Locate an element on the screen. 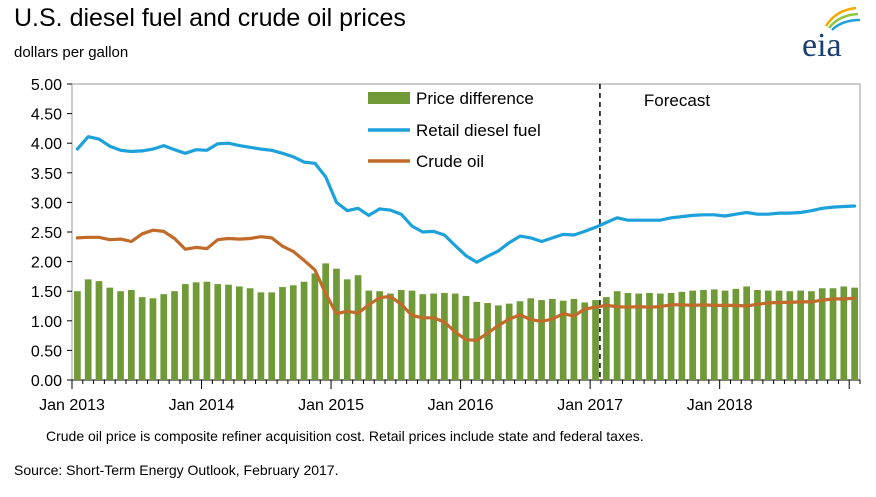 The image size is (876, 497). x-tick-label: Jan 2016 is located at coordinates (461, 405).